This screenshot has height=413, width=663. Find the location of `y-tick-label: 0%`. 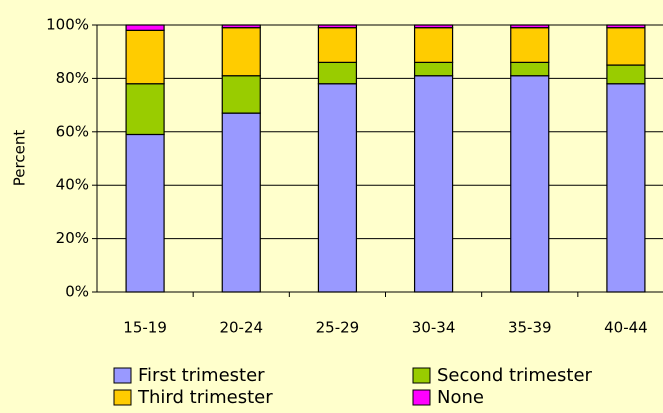

y-tick-label: 0% is located at coordinates (77, 292).